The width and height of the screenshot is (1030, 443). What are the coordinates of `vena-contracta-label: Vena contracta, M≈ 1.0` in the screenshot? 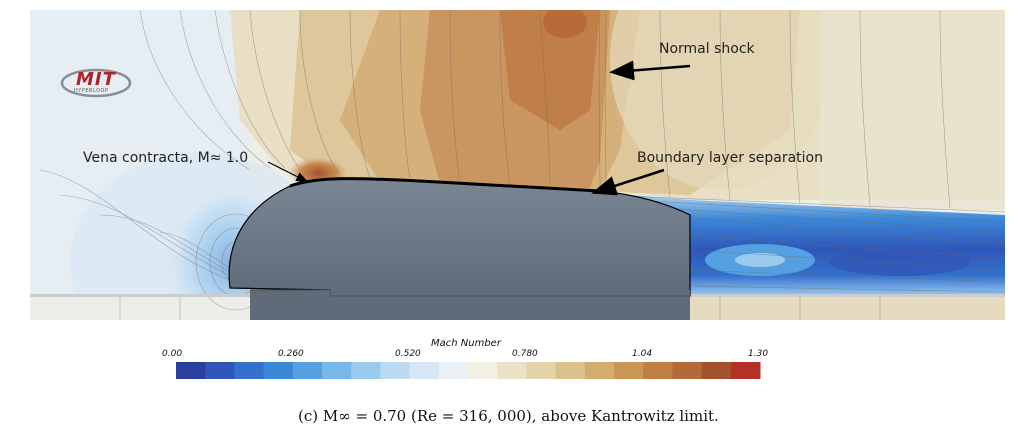 It's located at (166, 158).